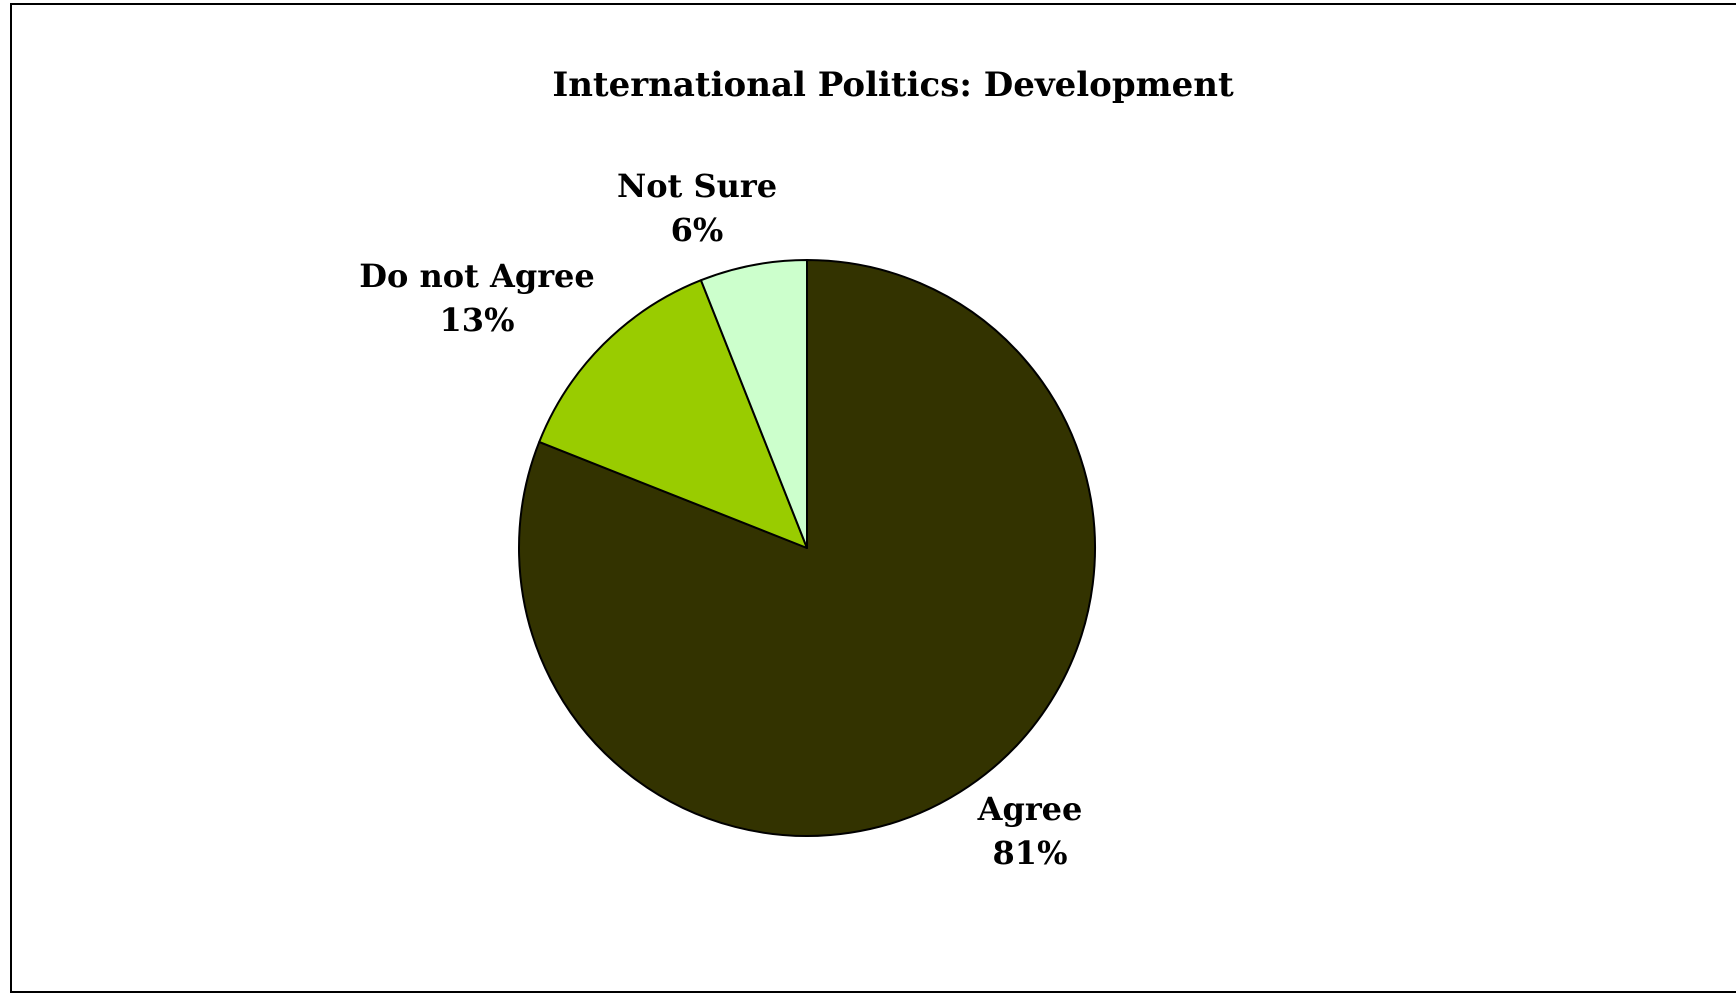 The image size is (1736, 993). What do you see at coordinates (477, 298) in the screenshot?
I see `slice-label-do-not-agree: Do not Agree 13%` at bounding box center [477, 298].